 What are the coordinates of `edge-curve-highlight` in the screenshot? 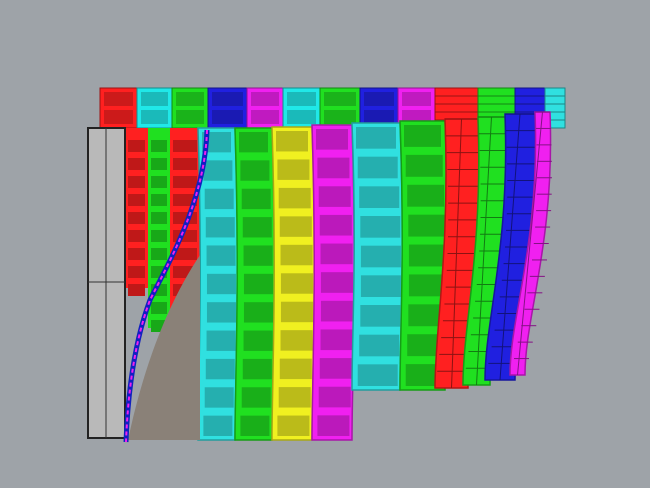 It's located at (166, 286).